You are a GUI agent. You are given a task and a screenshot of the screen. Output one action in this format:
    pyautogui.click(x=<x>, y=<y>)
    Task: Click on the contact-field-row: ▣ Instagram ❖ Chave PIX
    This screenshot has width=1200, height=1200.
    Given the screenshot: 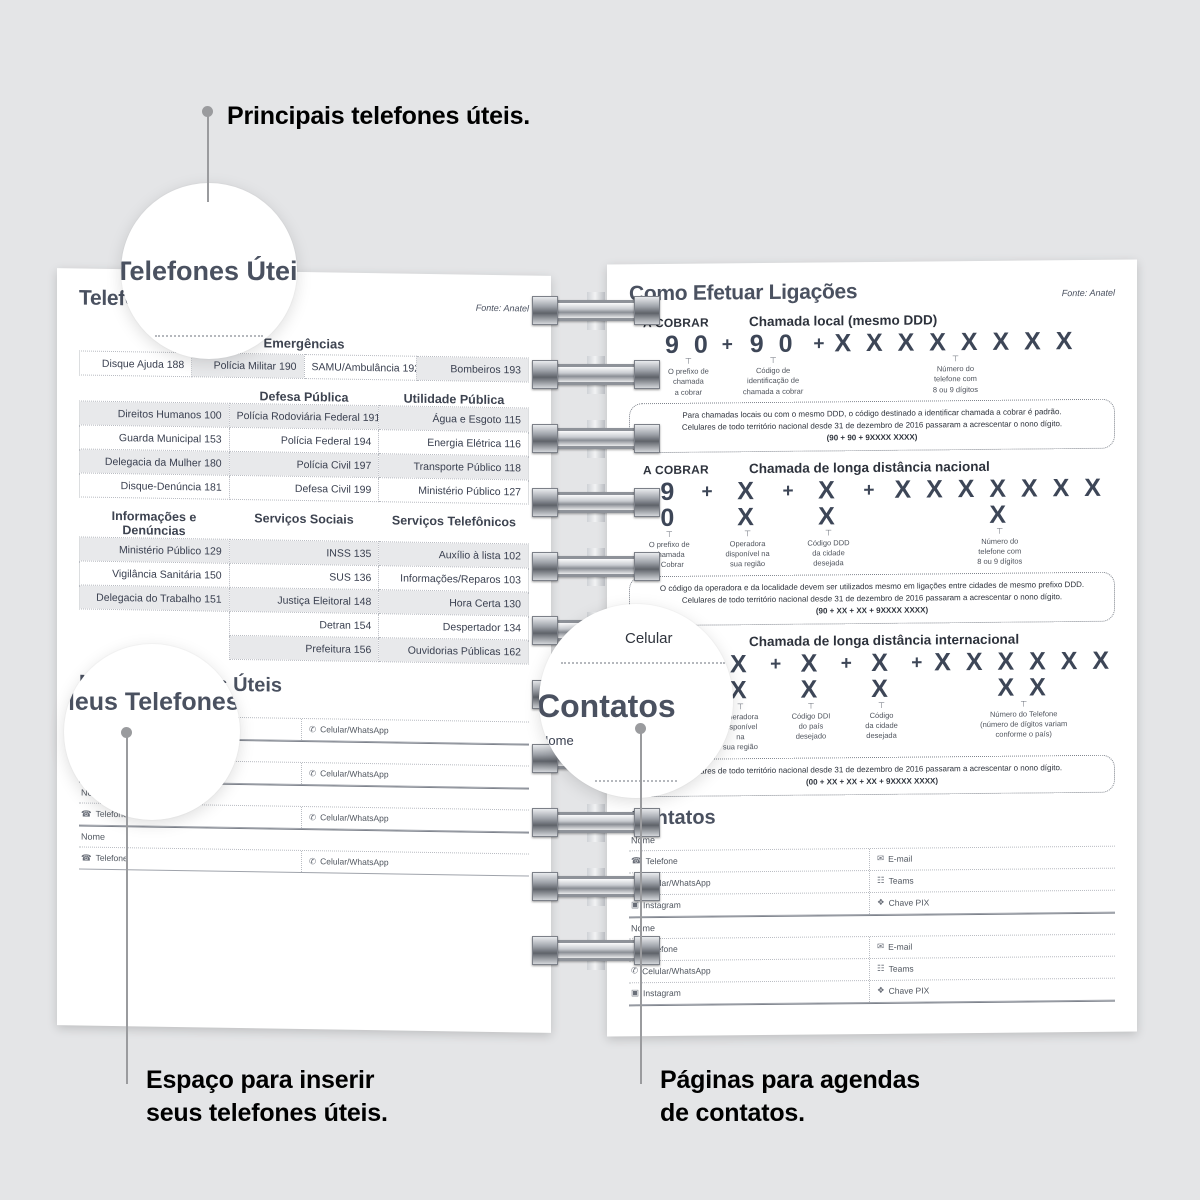 What is the action you would take?
    pyautogui.click(x=872, y=903)
    